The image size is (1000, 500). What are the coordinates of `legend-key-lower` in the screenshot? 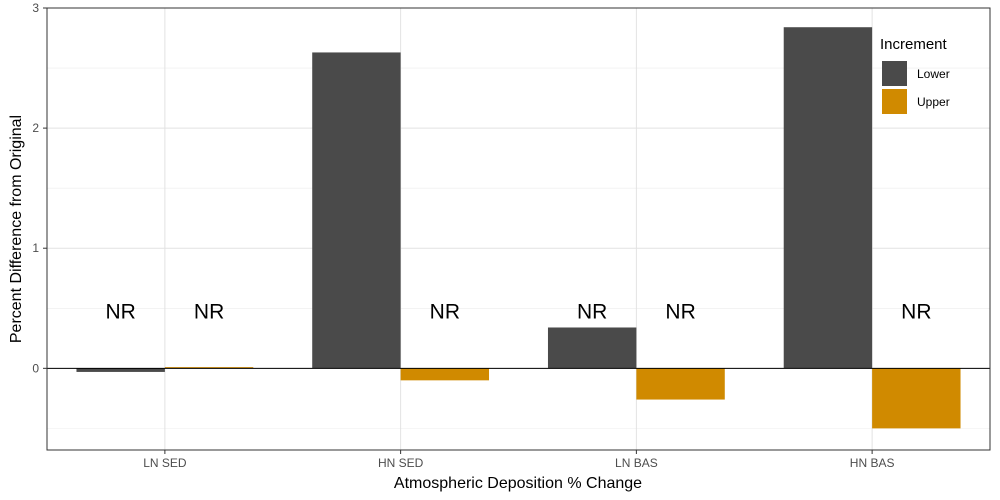 It's located at (894, 73).